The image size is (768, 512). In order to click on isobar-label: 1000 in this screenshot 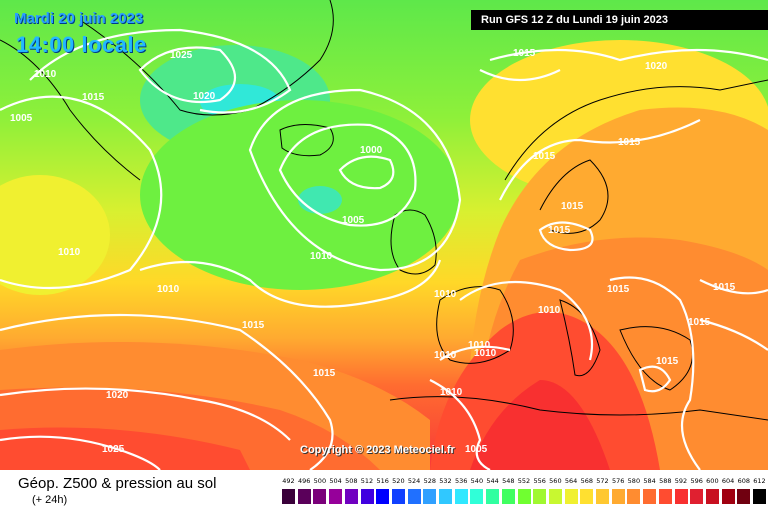, I will do `click(371, 150)`.